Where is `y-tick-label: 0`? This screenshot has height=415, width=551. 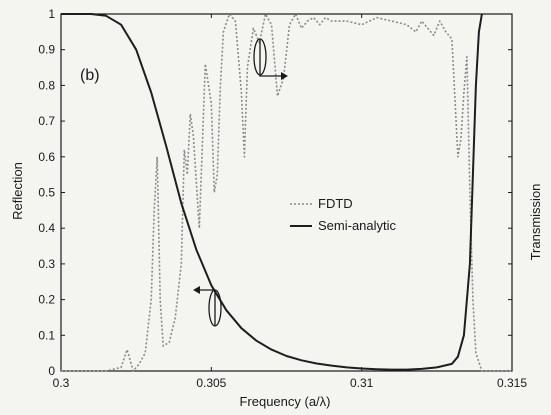 y-tick-label: 0 is located at coordinates (51, 371).